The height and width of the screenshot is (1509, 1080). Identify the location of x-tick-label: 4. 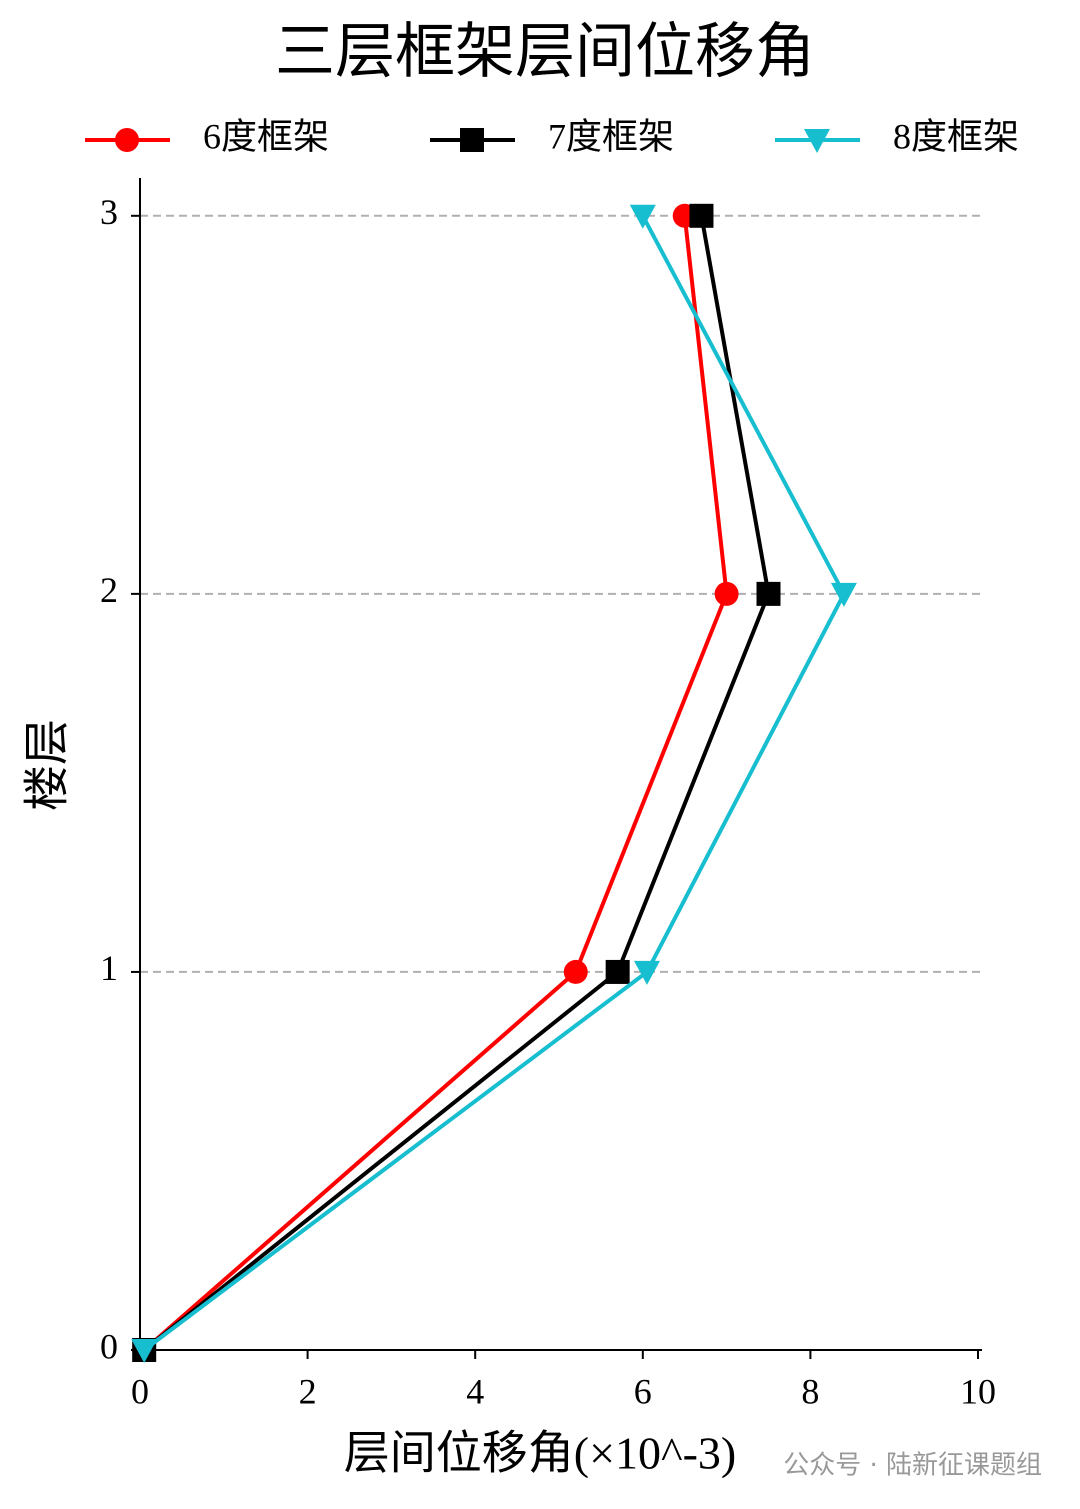
(475, 1391).